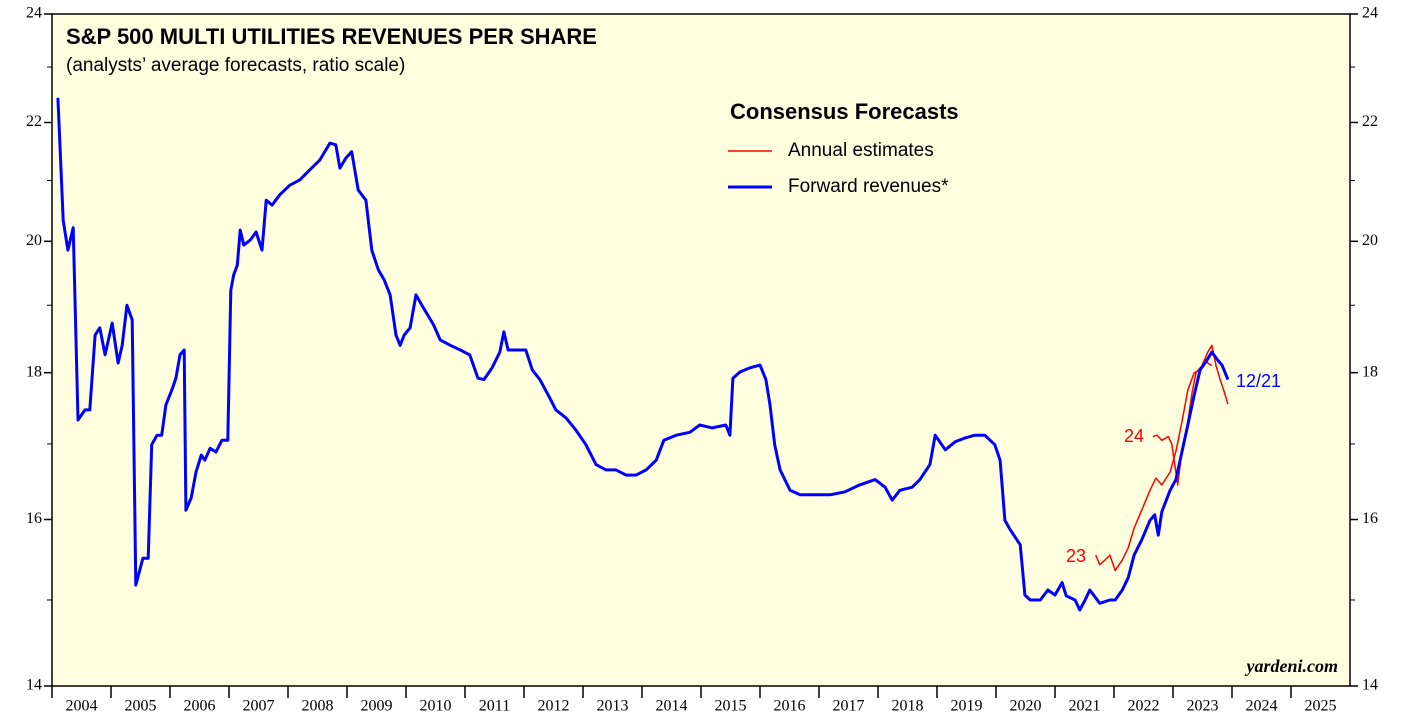 The width and height of the screenshot is (1408, 717). What do you see at coordinates (1076, 556) in the screenshot?
I see `annotation: 23` at bounding box center [1076, 556].